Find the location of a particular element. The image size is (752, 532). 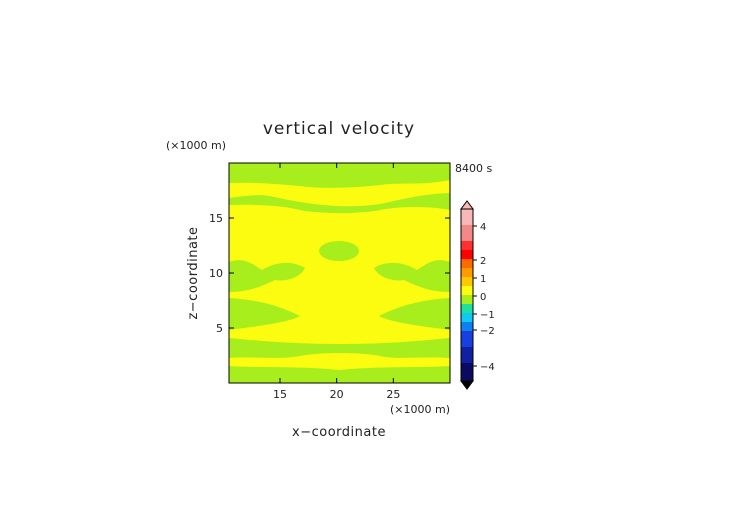

time-label: 8400 s is located at coordinates (473, 168).